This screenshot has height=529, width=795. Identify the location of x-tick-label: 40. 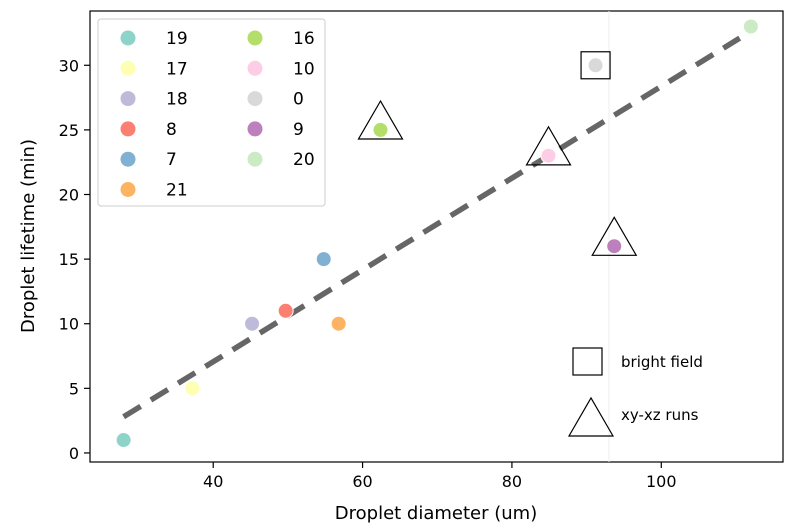
(213, 481).